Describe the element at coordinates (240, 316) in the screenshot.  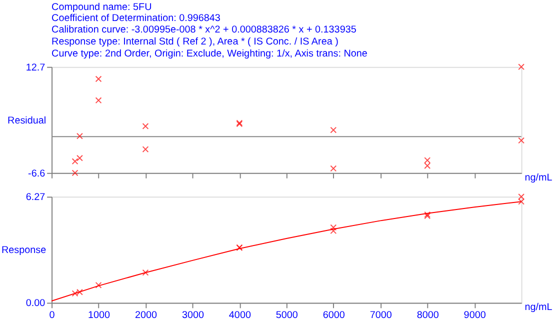
I see `x-tick-label: 4000` at that location.